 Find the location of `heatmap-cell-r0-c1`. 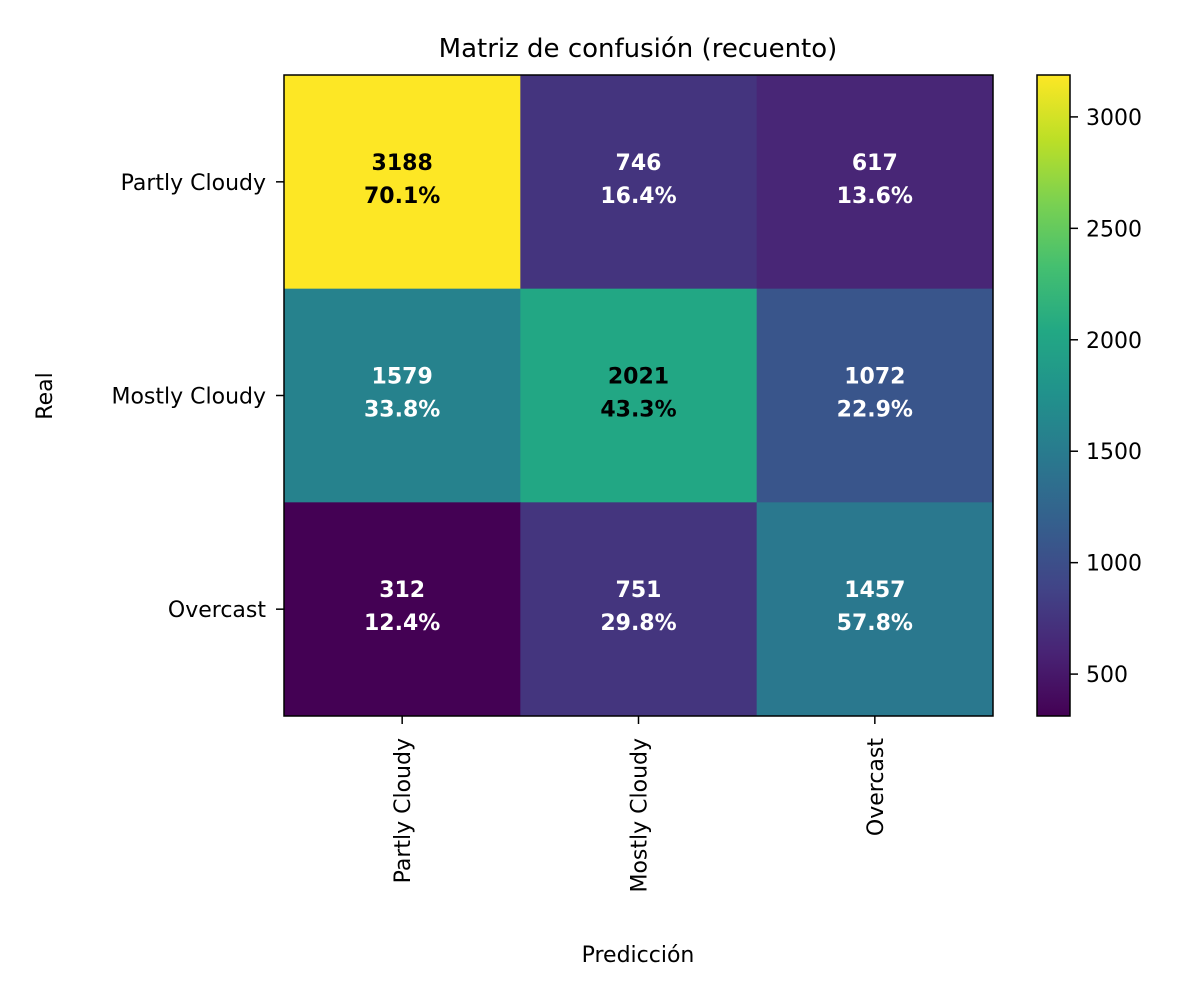

heatmap-cell-r0-c1 is located at coordinates (639, 182).